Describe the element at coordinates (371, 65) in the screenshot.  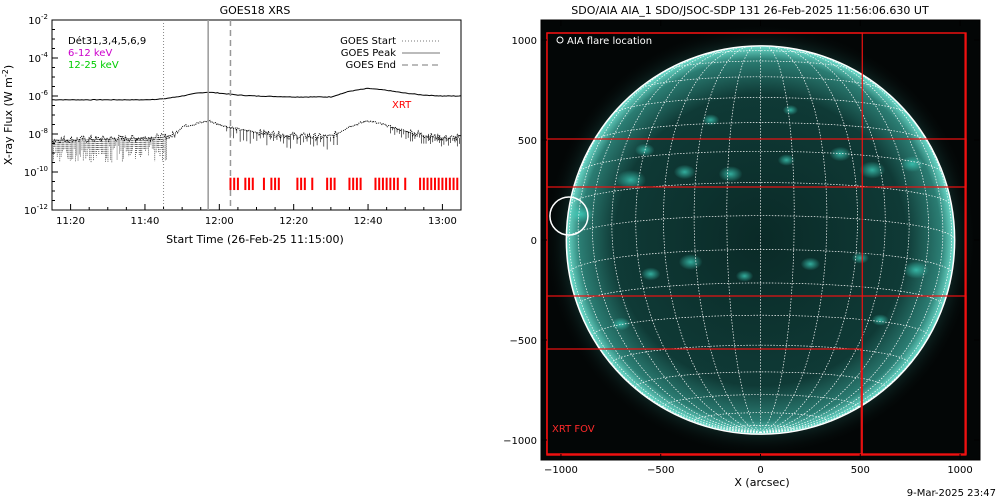
I see `legend-goes-end: GOES End` at that location.